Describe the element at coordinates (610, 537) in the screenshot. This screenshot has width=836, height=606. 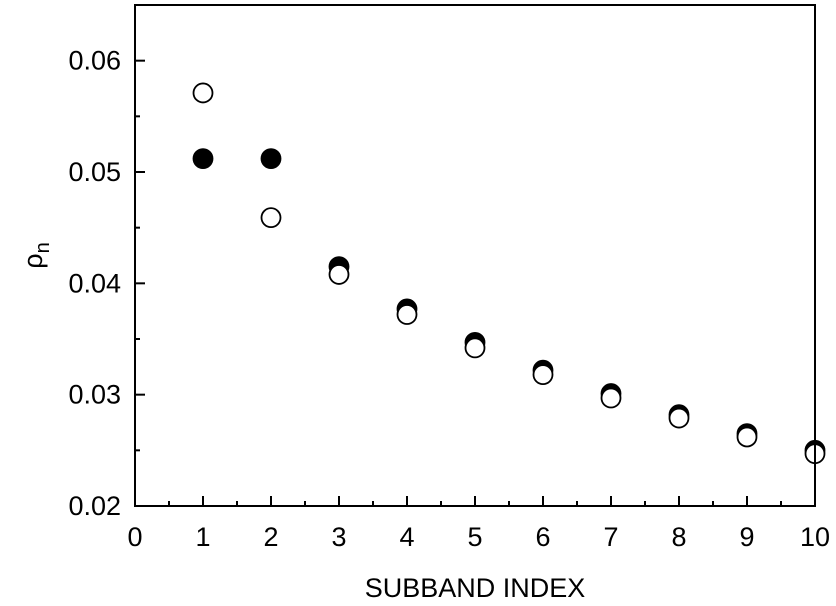
I see `x-tick-label: 7` at that location.